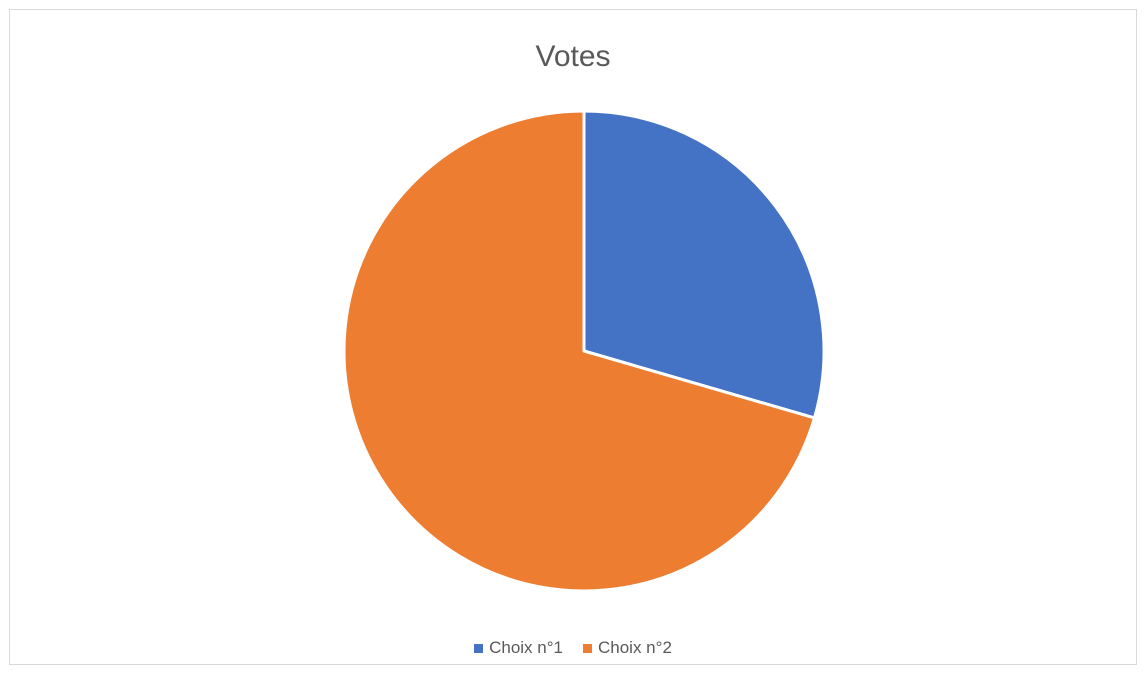 This screenshot has height=674, width=1147. Describe the element at coordinates (526, 647) in the screenshot. I see `legend-label-choix-1: Choix n°1` at that location.